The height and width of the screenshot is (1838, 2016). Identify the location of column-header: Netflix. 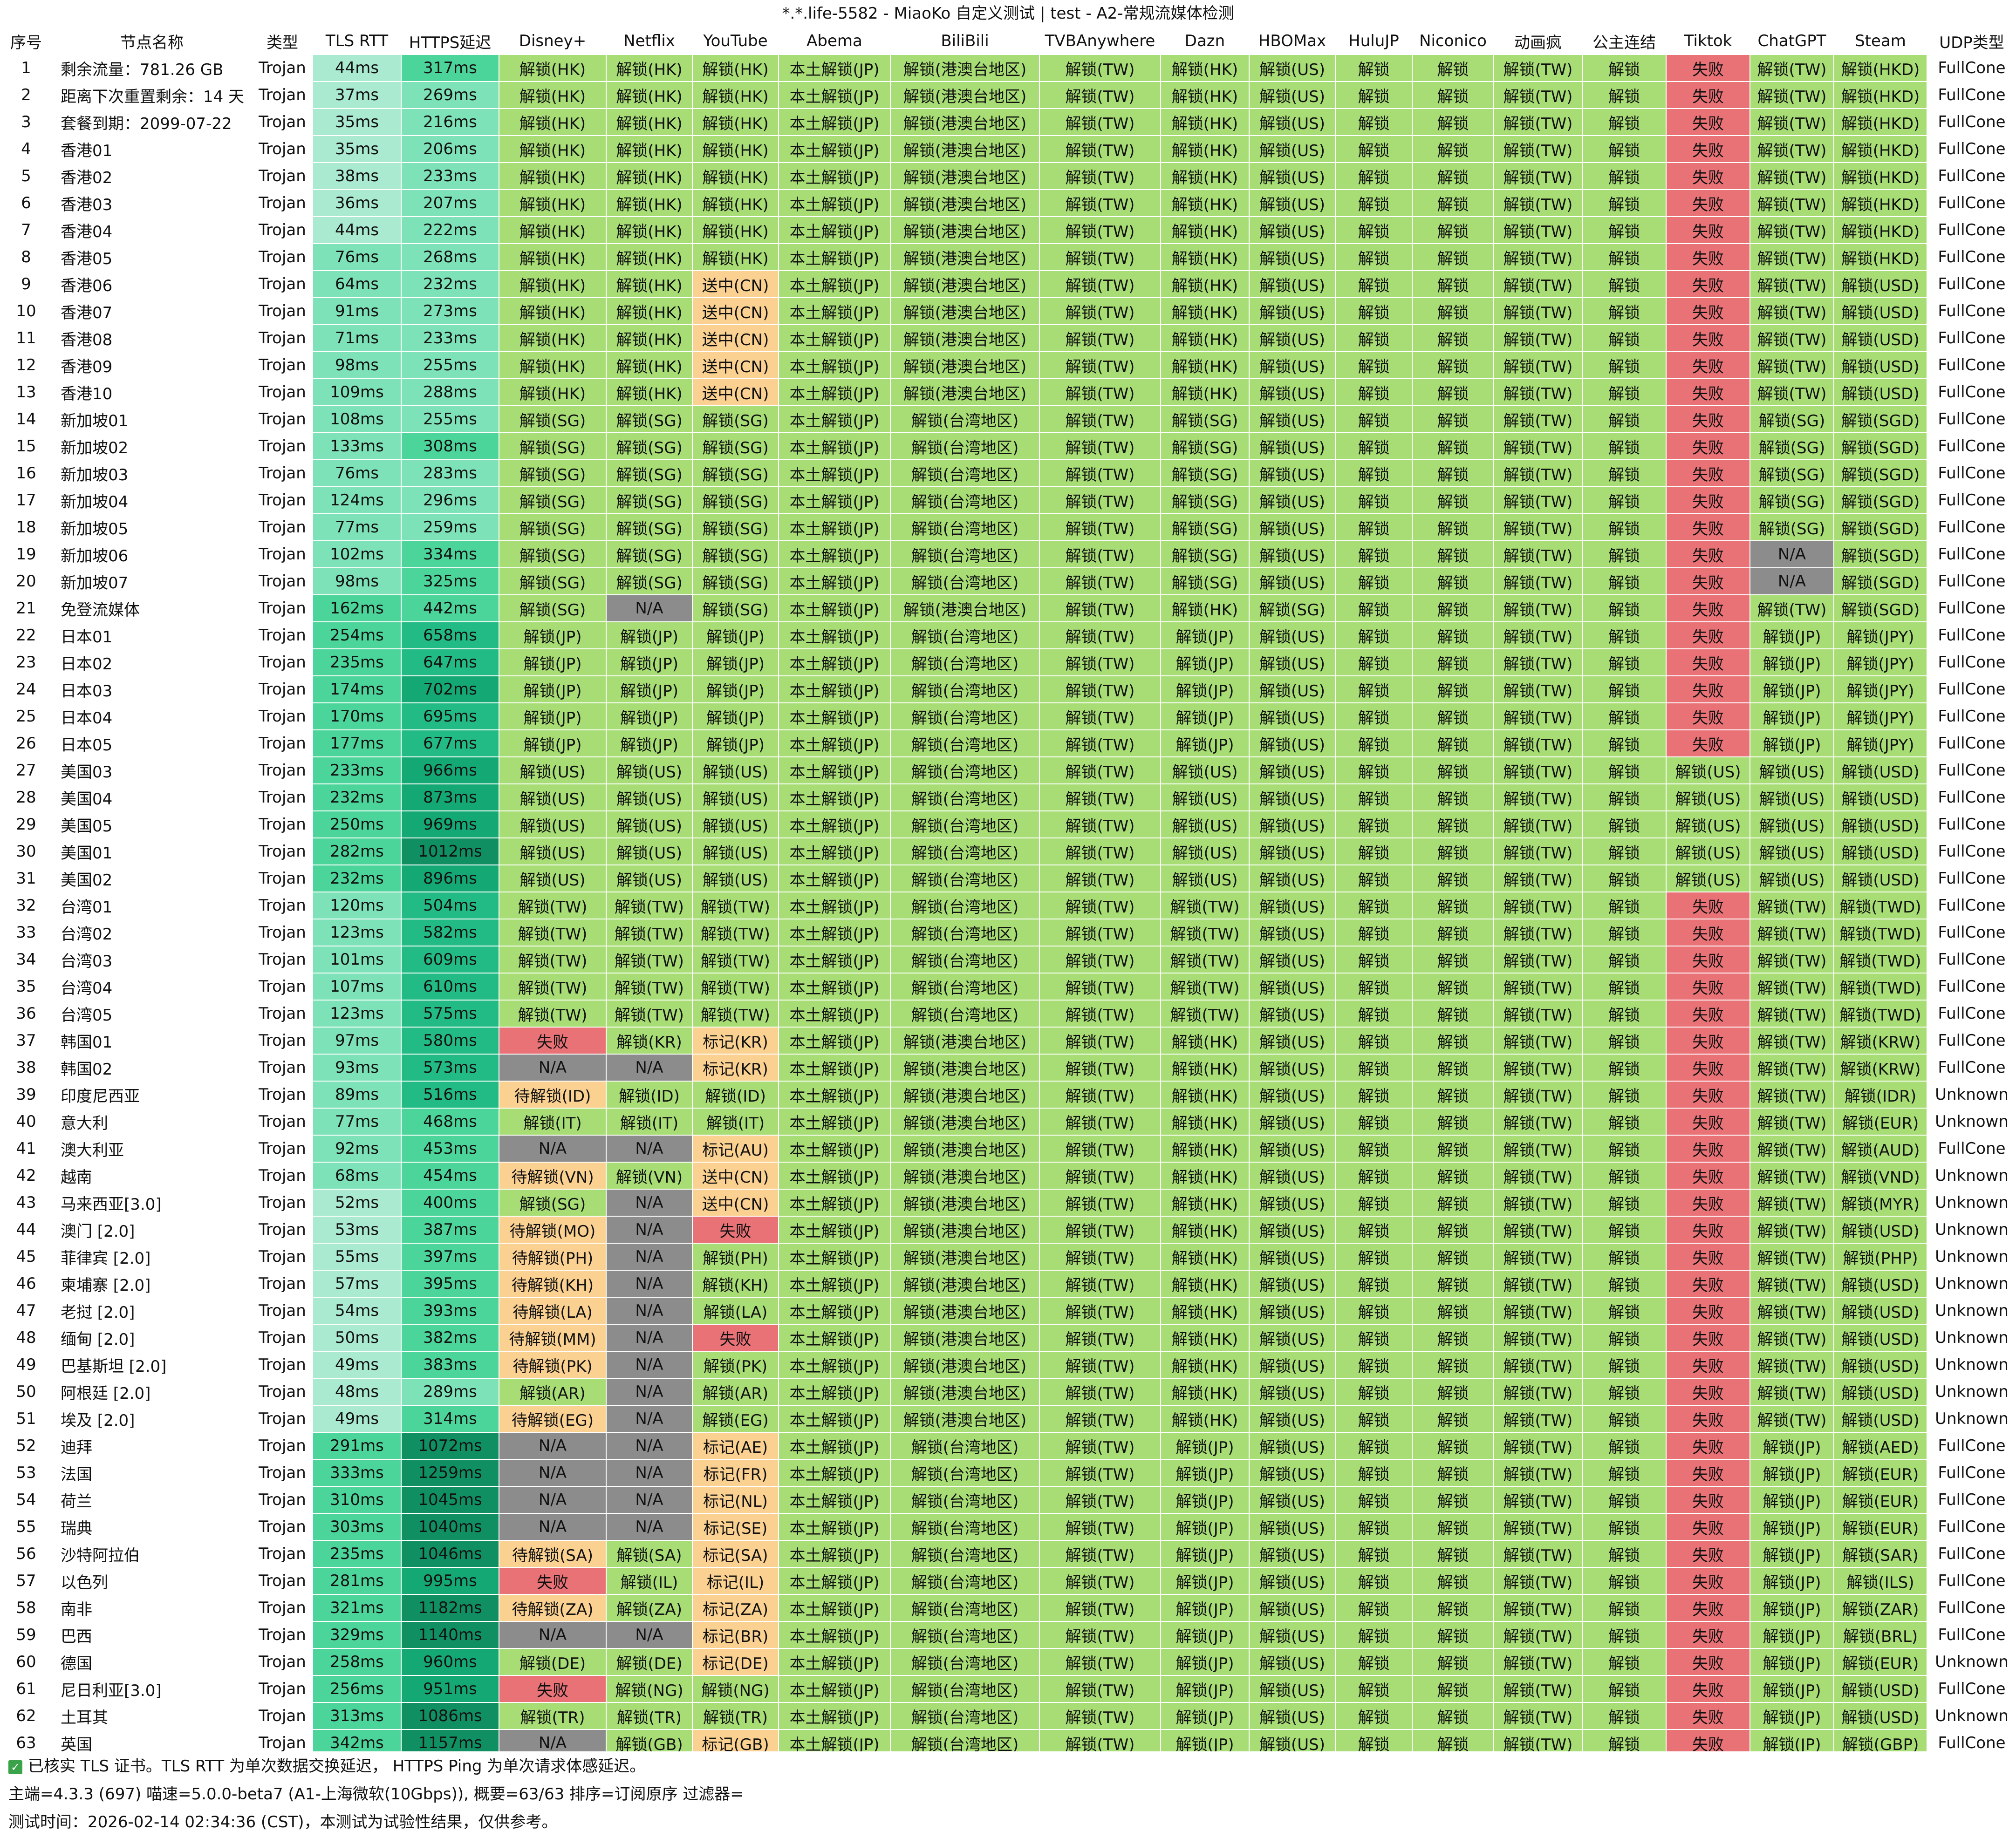
(649, 41).